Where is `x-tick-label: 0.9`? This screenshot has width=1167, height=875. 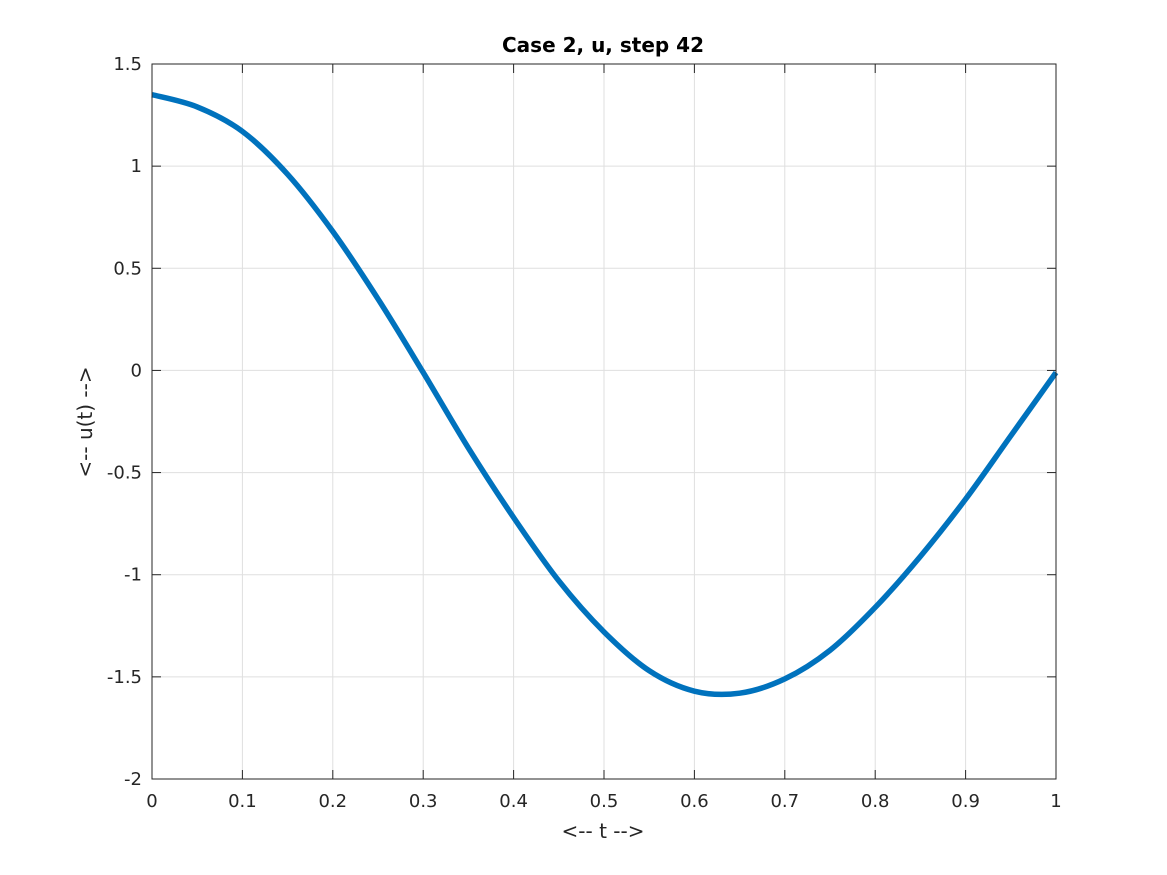
x-tick-label: 0.9 is located at coordinates (965, 801).